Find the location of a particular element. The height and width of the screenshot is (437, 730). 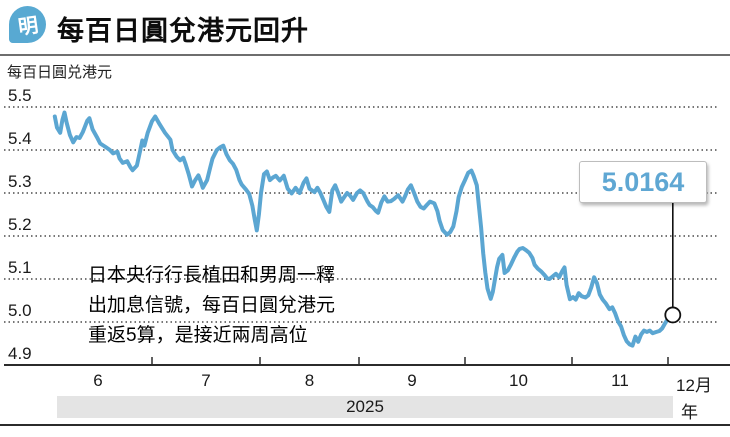

y-axis-unit-label: 每百日圓兑港元 is located at coordinates (60, 72).